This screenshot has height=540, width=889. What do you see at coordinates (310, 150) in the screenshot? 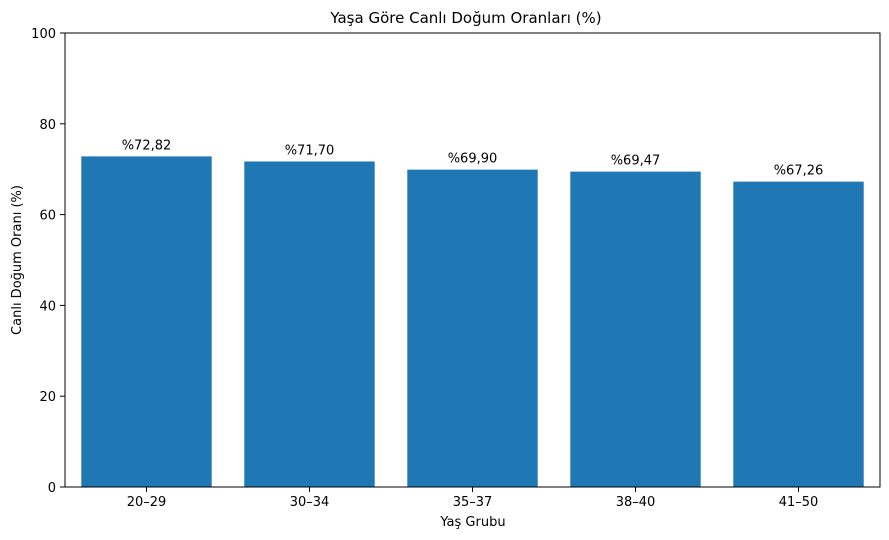
I see `data-label: %71,70` at bounding box center [310, 150].